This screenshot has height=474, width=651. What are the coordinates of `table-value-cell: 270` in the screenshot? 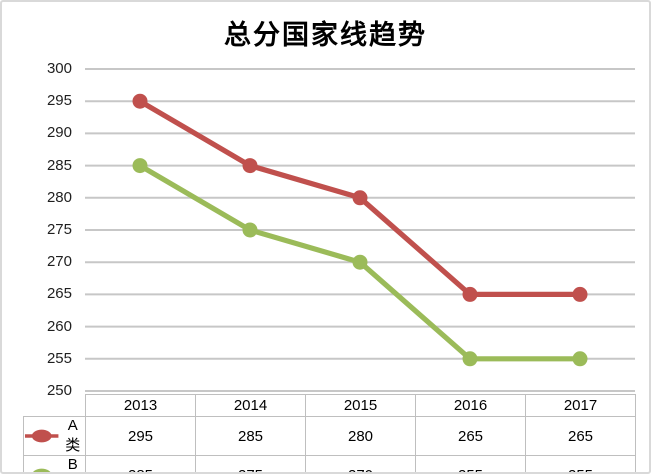 It's located at (360, 463).